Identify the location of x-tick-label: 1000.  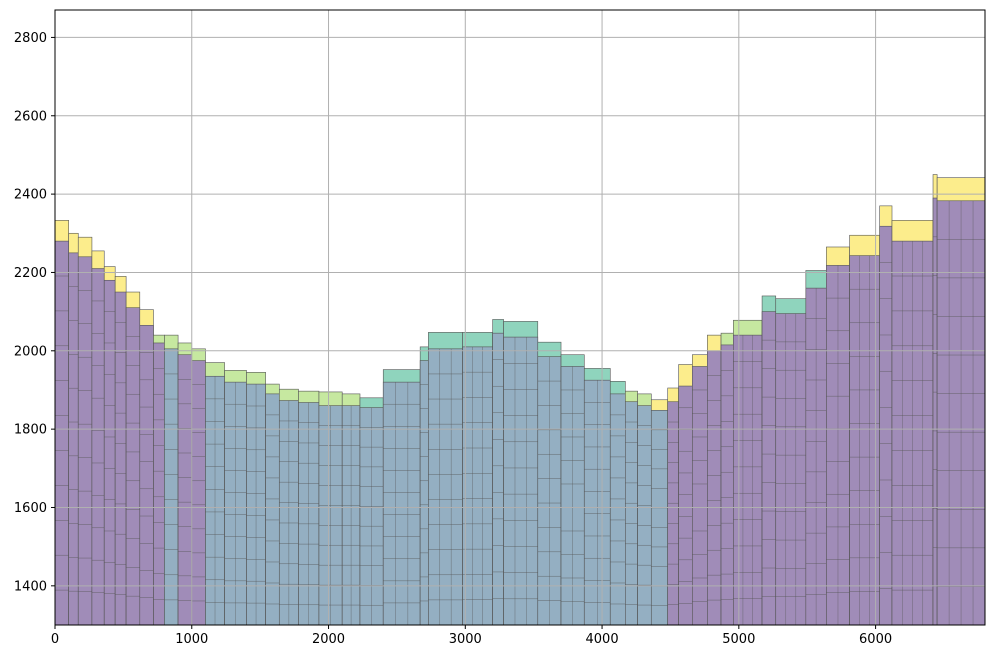
(191, 639).